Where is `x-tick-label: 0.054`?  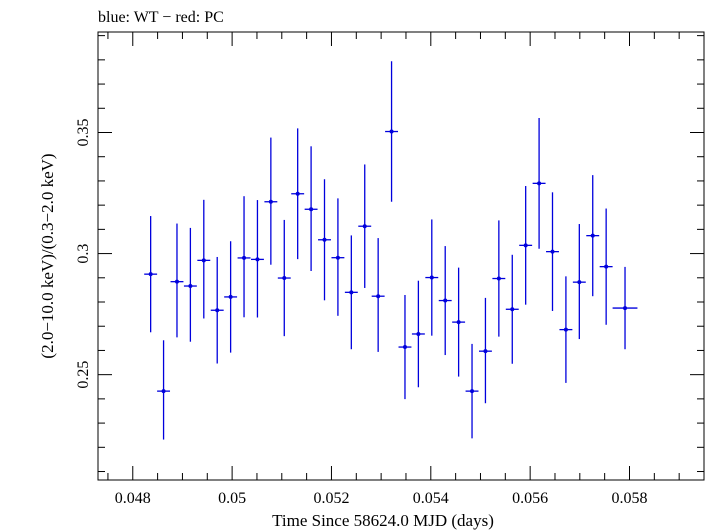
x-tick-label: 0.054 is located at coordinates (431, 498).